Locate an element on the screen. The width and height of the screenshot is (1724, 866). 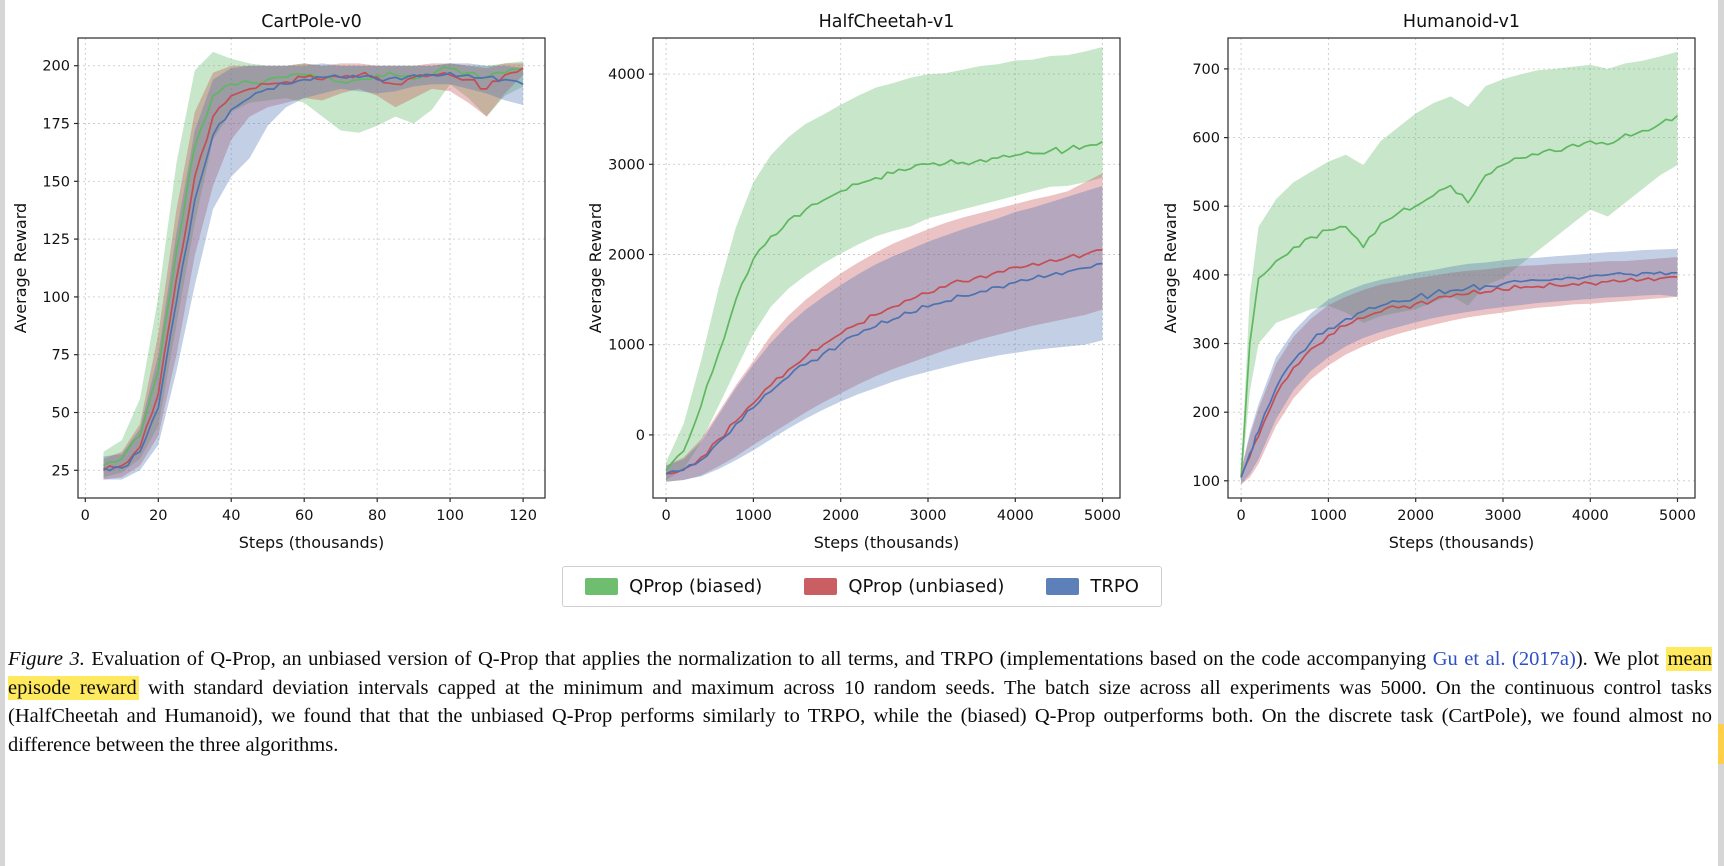
svg-text: 20 is located at coordinates (158, 516).